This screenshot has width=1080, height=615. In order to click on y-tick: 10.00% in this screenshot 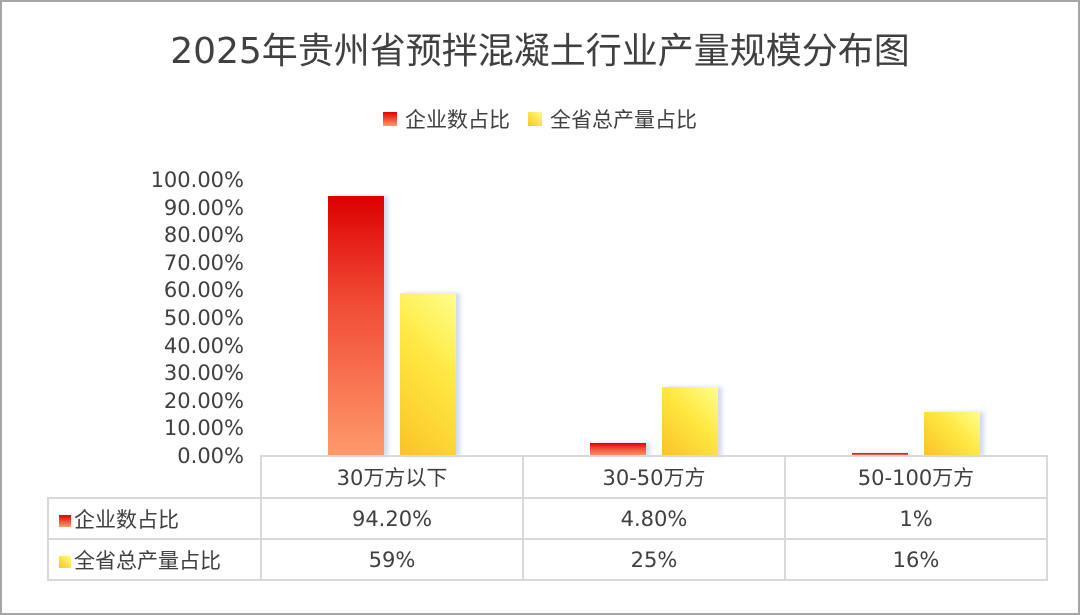, I will do `click(203, 428)`.